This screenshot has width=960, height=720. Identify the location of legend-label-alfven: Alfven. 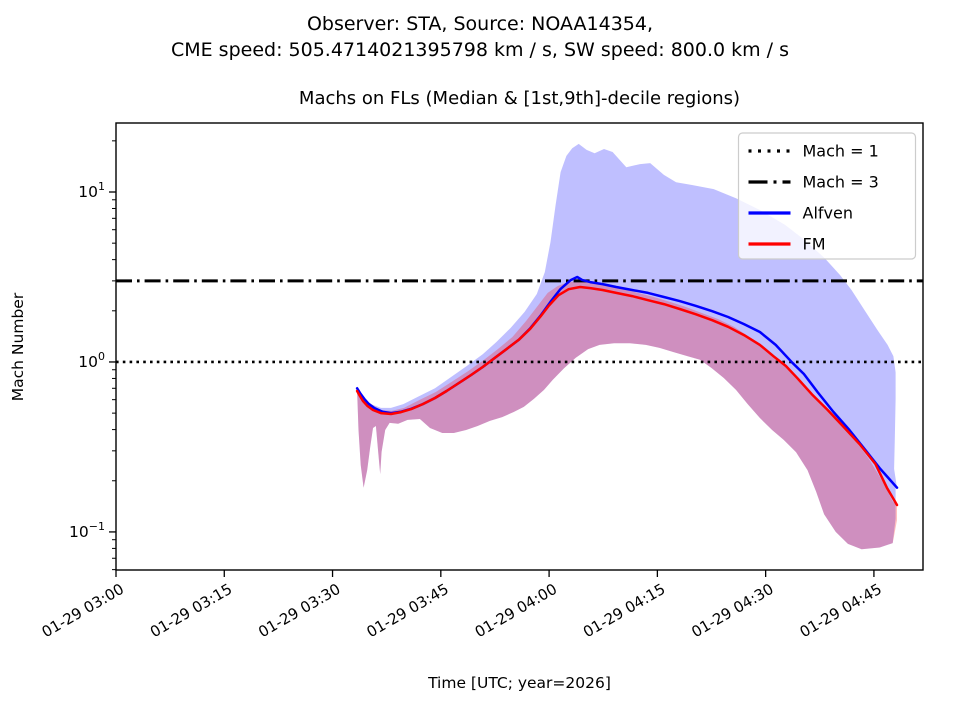
(828, 213).